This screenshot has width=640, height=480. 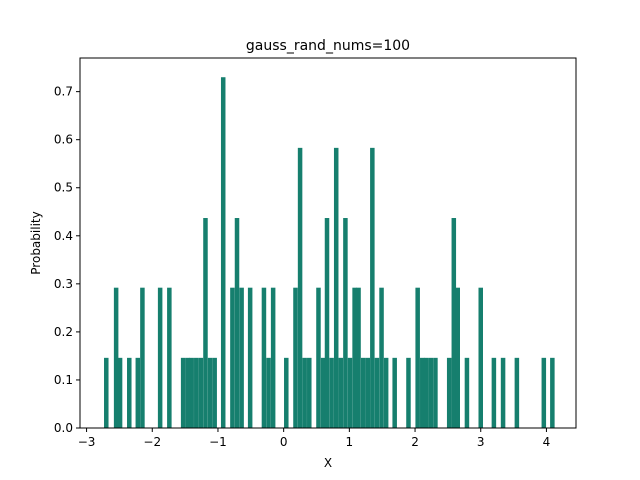 I want to click on x-tick-label: 4, so click(x=547, y=442).